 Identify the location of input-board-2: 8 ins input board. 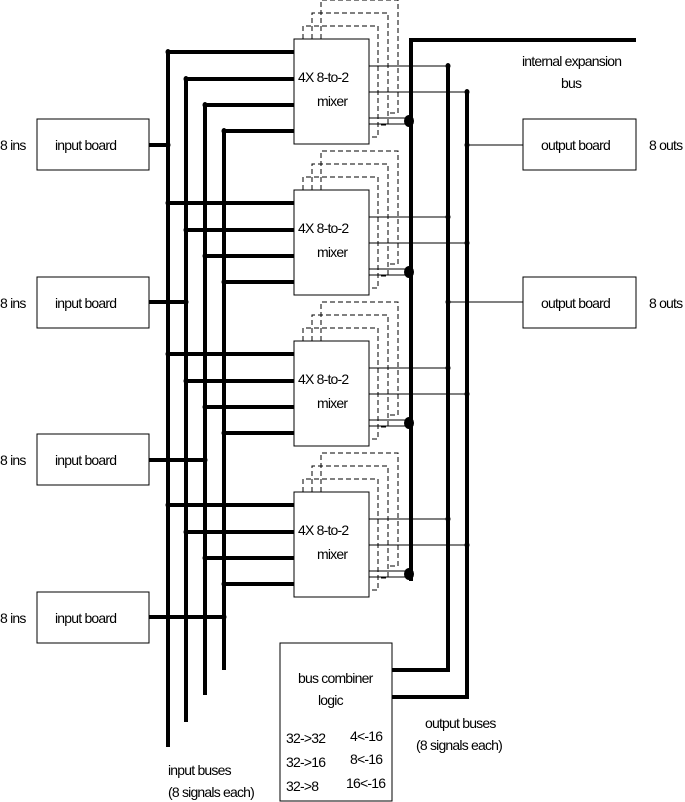
(58, 303).